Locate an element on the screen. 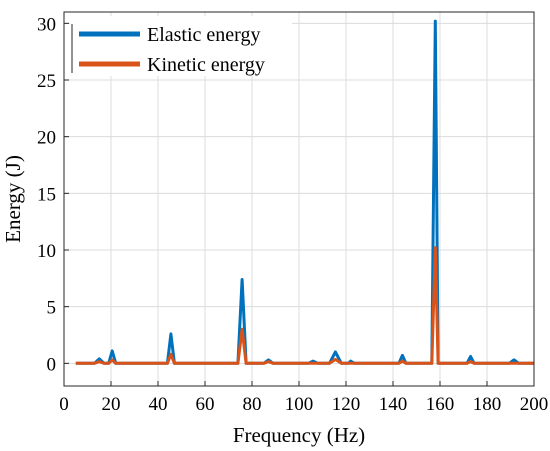 The image size is (550, 451). y-tick-label: 25 is located at coordinates (46, 81).